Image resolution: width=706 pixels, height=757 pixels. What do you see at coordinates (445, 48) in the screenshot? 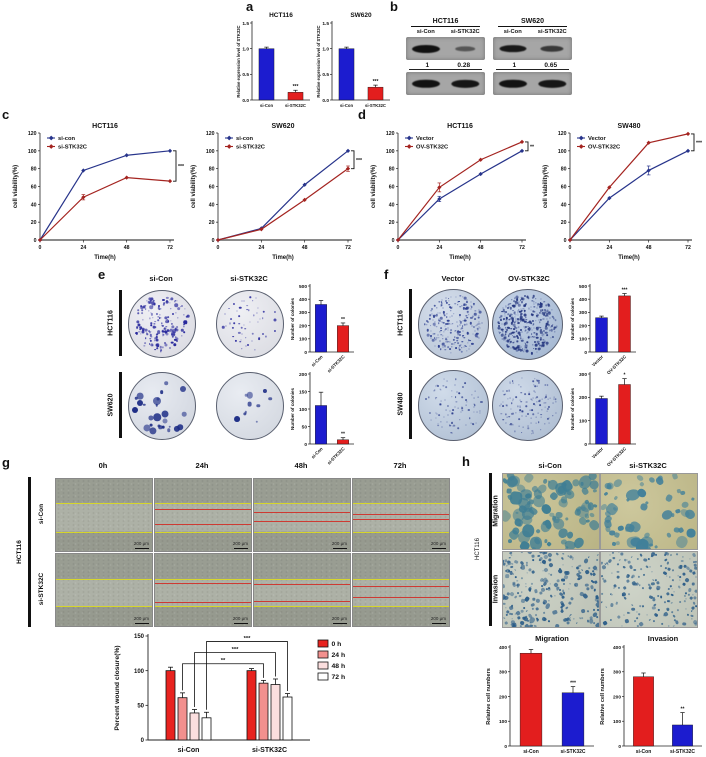
I see `stk32c-blot-image` at bounding box center [445, 48].